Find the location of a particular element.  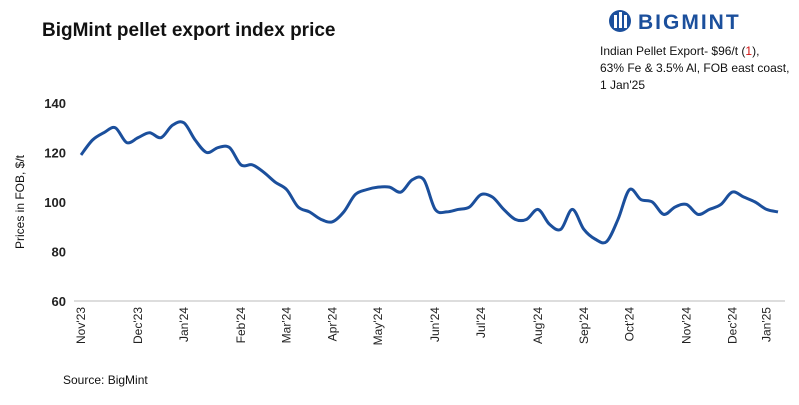

annotation-text: 1 Jan'25 is located at coordinates (622, 85).